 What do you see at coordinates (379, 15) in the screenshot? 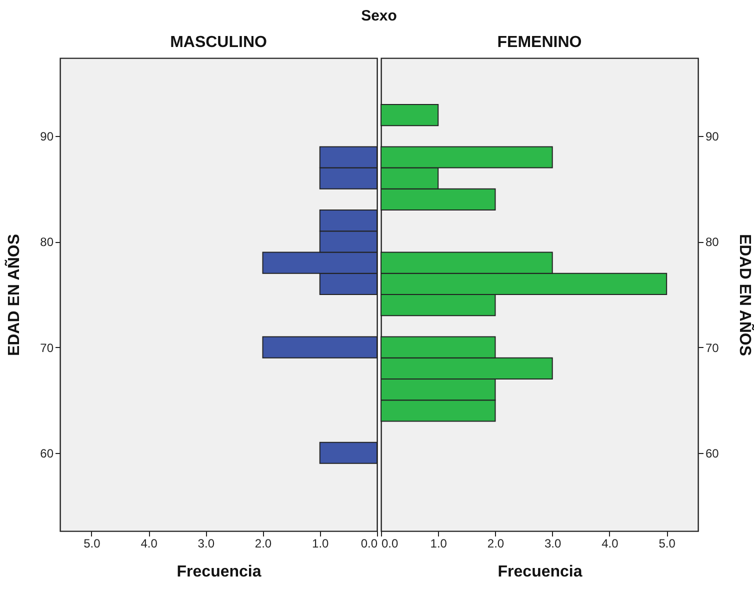
I see `text: Sexo` at bounding box center [379, 15].